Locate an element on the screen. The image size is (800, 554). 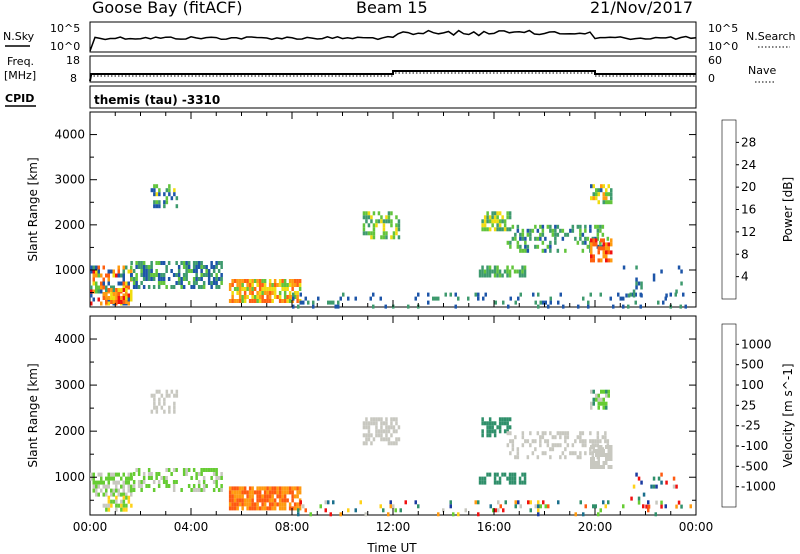
colorbar-label: Power [dB] is located at coordinates (788, 209).